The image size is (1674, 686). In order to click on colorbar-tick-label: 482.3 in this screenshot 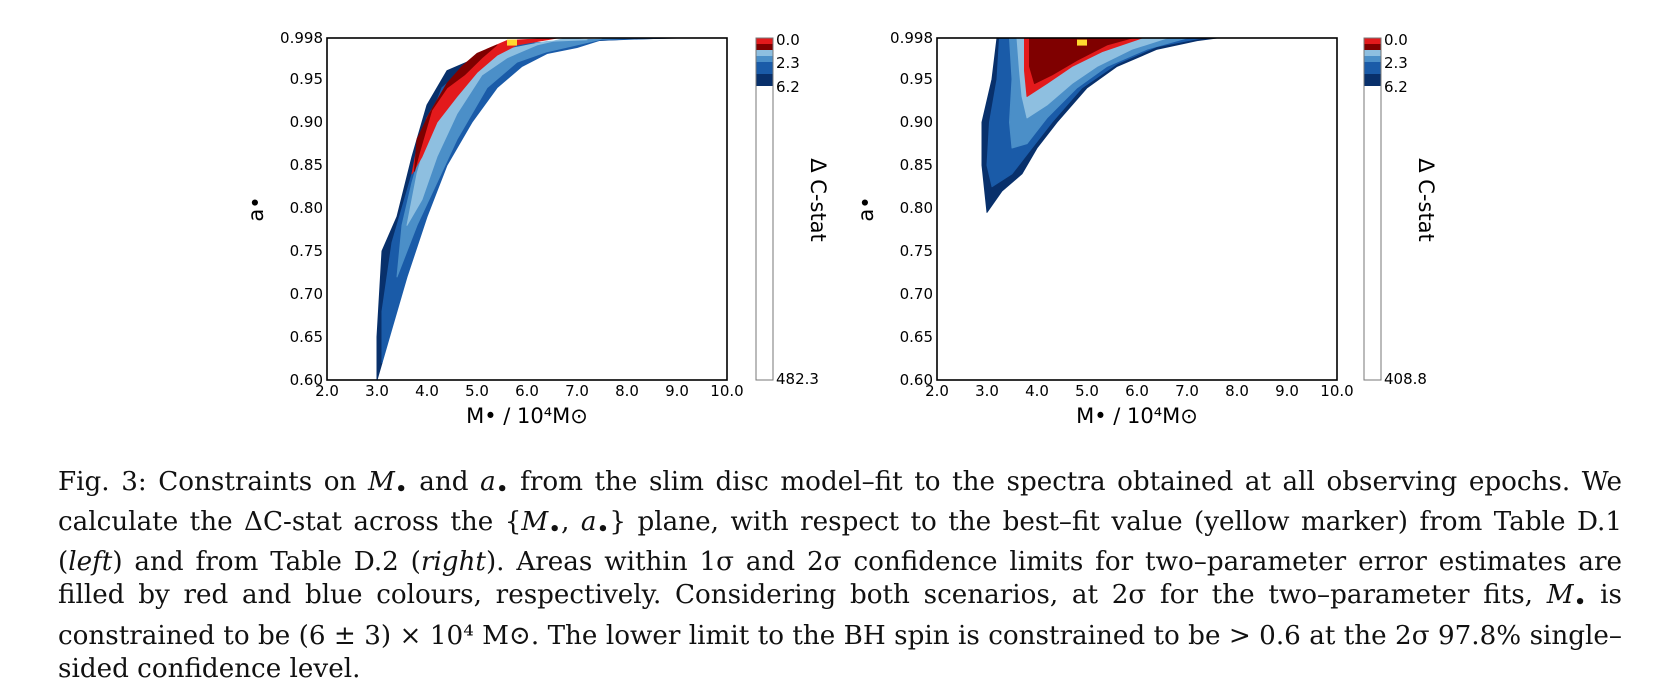, I will do `click(797, 379)`.